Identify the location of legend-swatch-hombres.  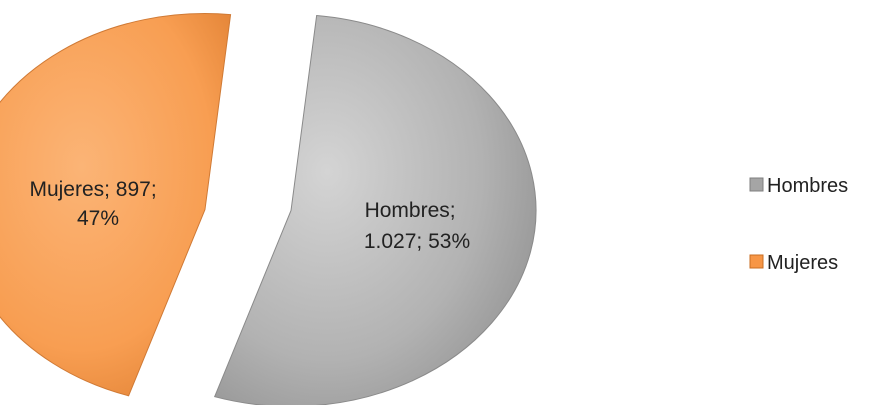
(756, 184).